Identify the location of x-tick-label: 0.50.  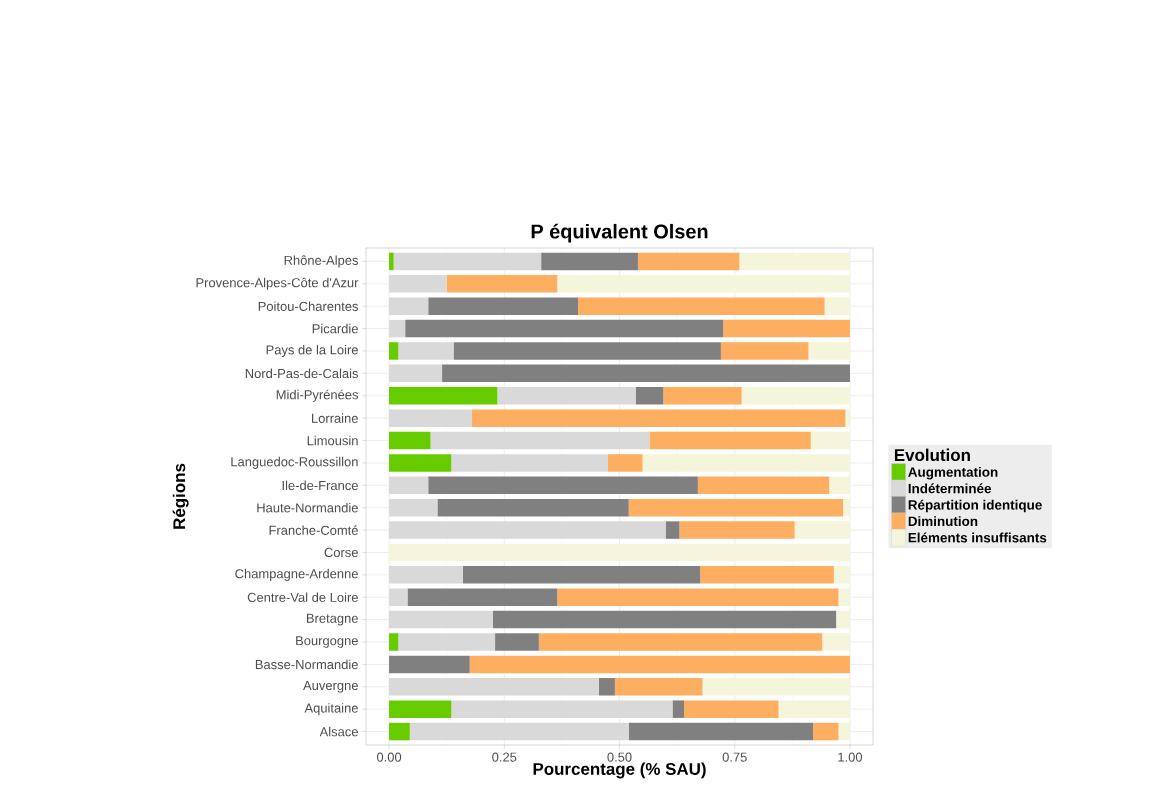
(619, 757).